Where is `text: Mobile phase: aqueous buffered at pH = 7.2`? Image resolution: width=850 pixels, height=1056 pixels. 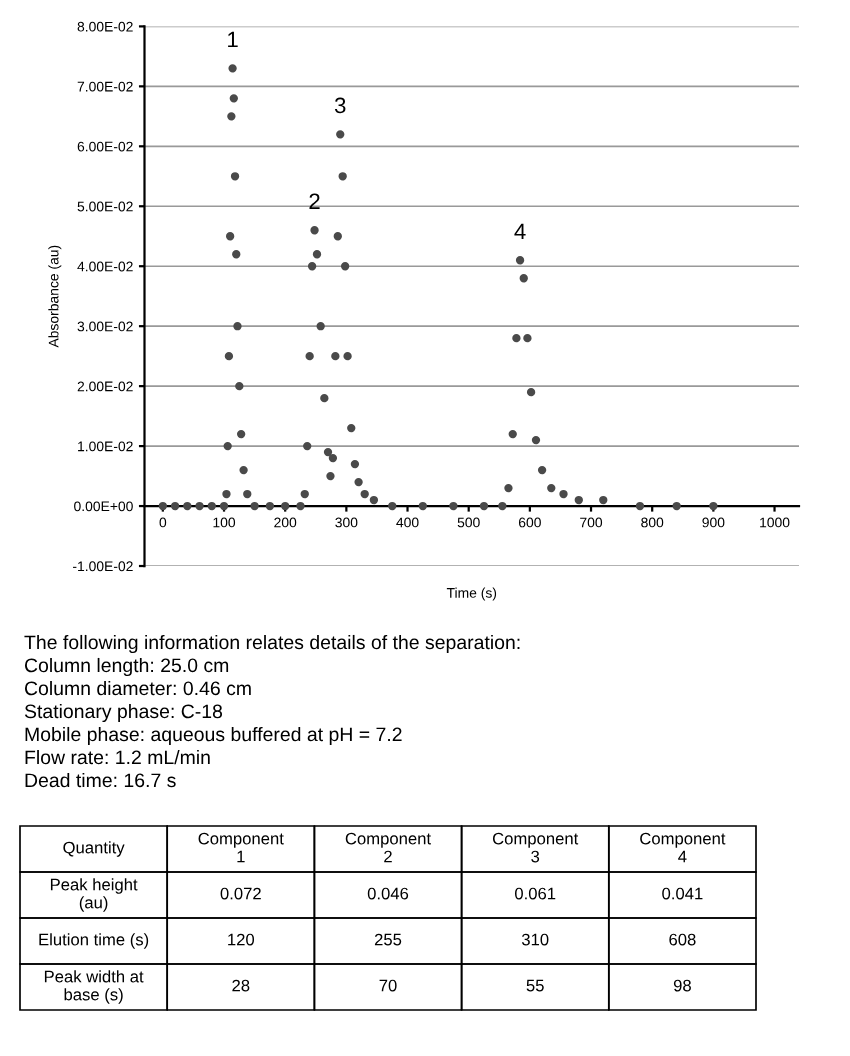
text: Mobile phase: aqueous buffered at pH = 7.2 is located at coordinates (213, 736).